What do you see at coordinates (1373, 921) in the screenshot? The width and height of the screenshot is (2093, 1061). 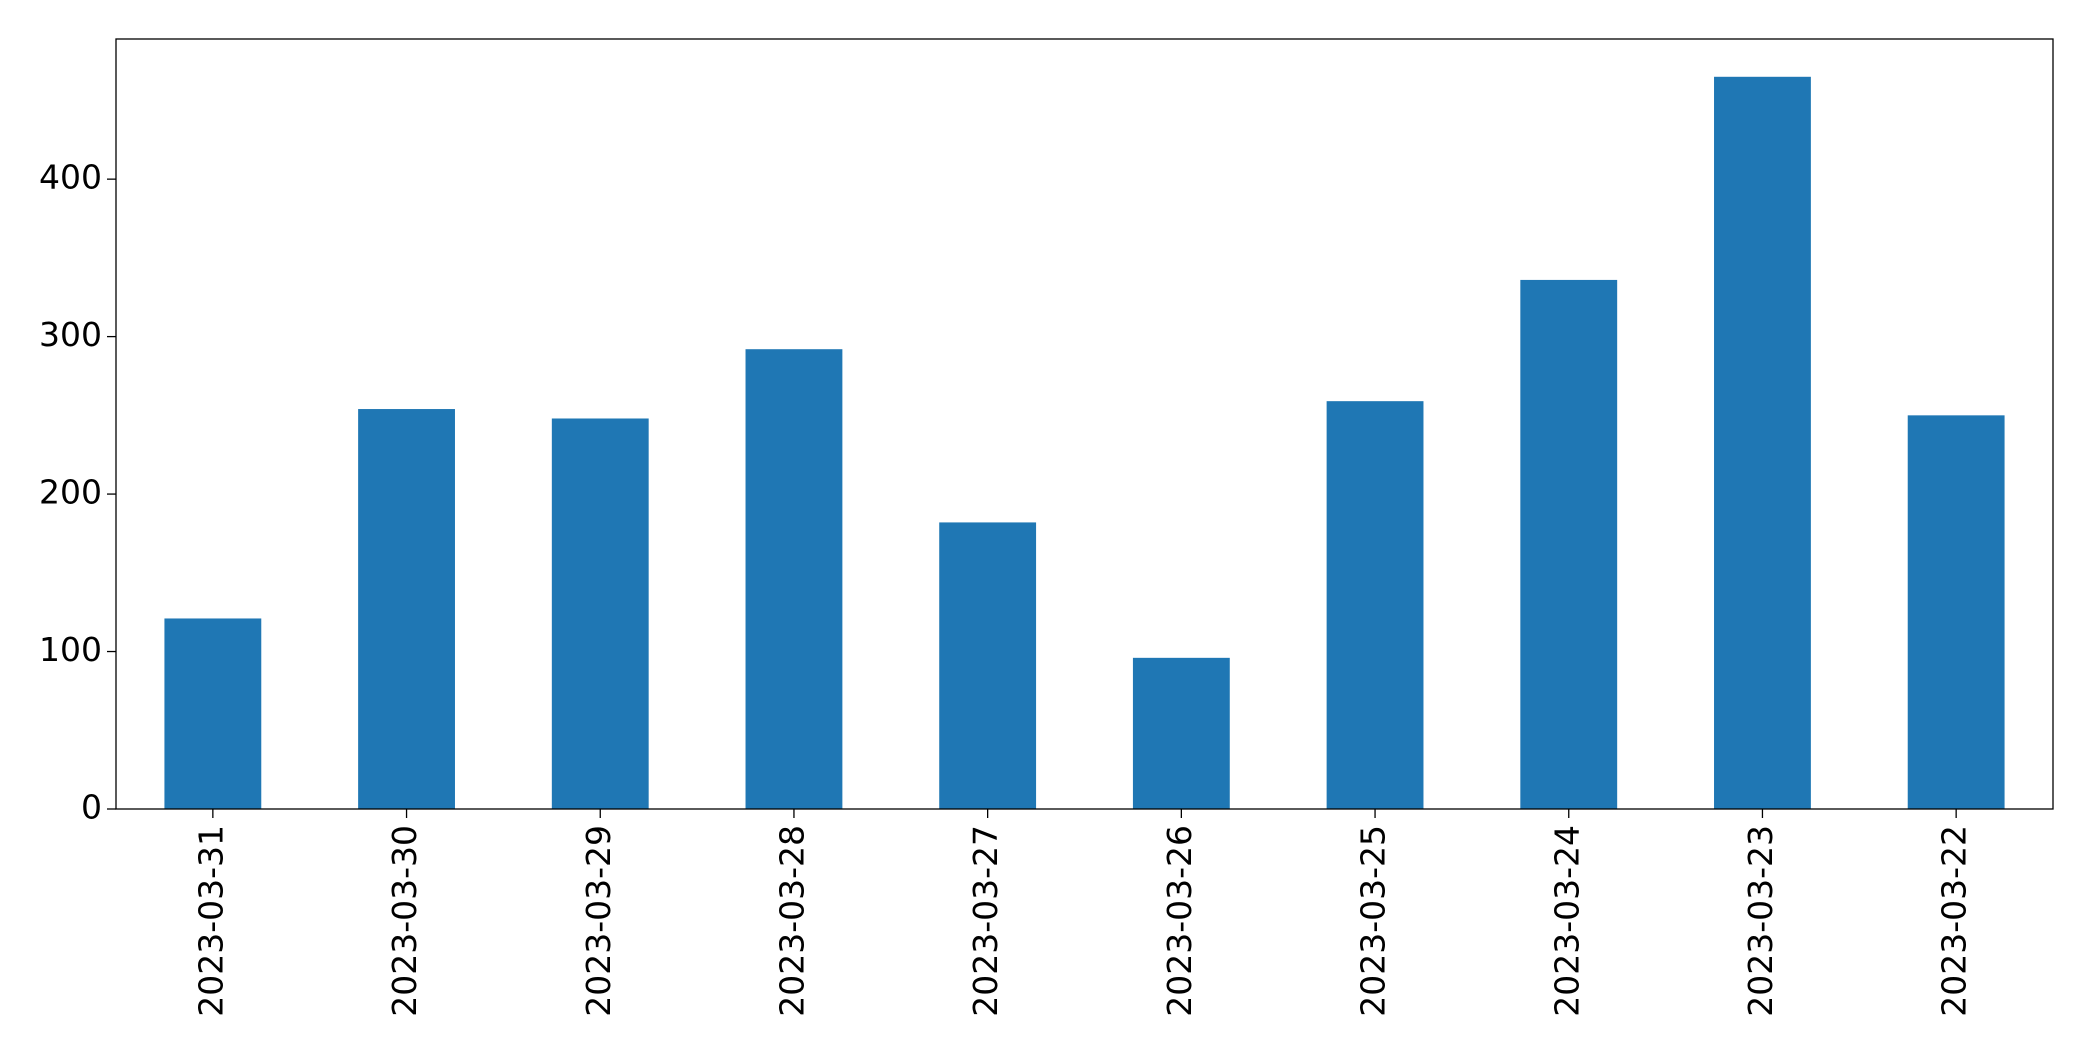 I see `x-tick-label: 2023-03-25` at bounding box center [1373, 921].